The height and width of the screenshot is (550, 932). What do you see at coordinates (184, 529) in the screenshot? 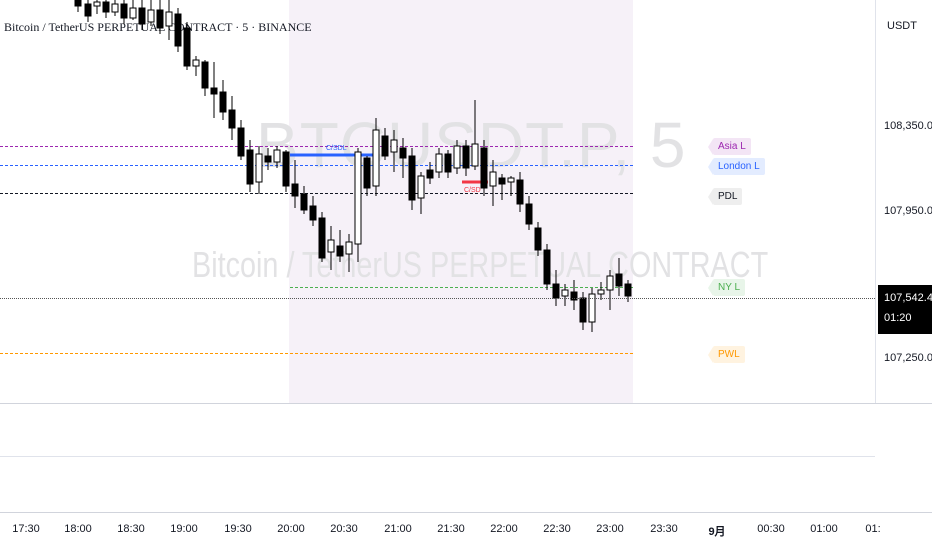
I see `time-tick: 19:00` at bounding box center [184, 529].